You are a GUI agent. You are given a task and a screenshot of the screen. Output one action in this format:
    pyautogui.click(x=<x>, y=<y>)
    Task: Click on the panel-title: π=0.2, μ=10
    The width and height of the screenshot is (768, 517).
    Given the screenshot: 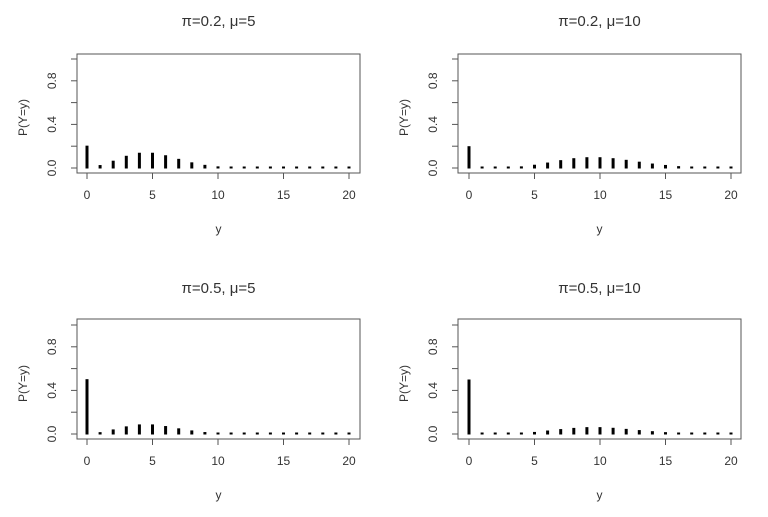 What is the action you would take?
    pyautogui.click(x=599, y=21)
    